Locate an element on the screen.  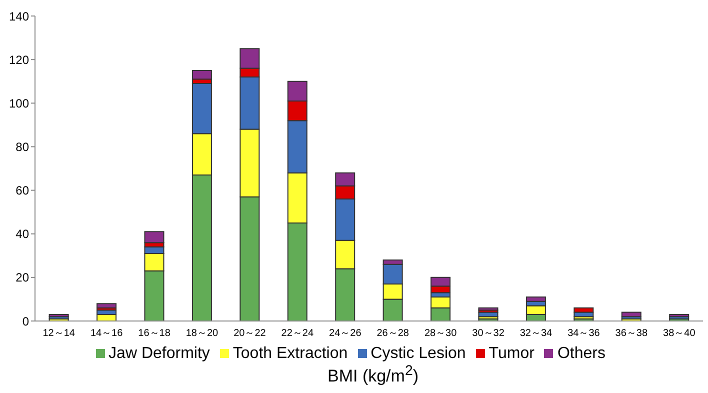
x-tick-label: 34～36 is located at coordinates (584, 334).